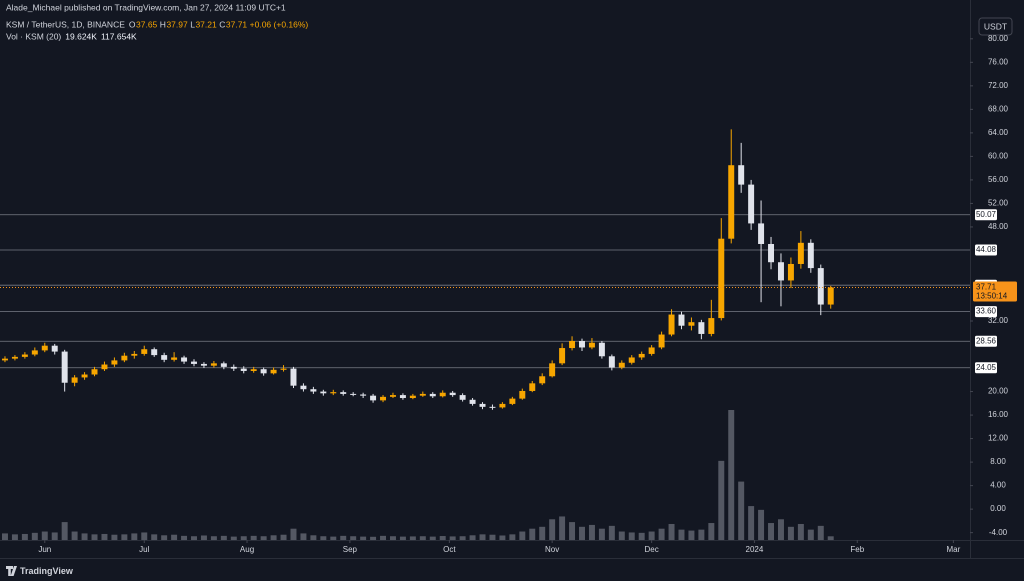  Describe the element at coordinates (652, 549) in the screenshot. I see `x-tick-label: Dec` at that location.